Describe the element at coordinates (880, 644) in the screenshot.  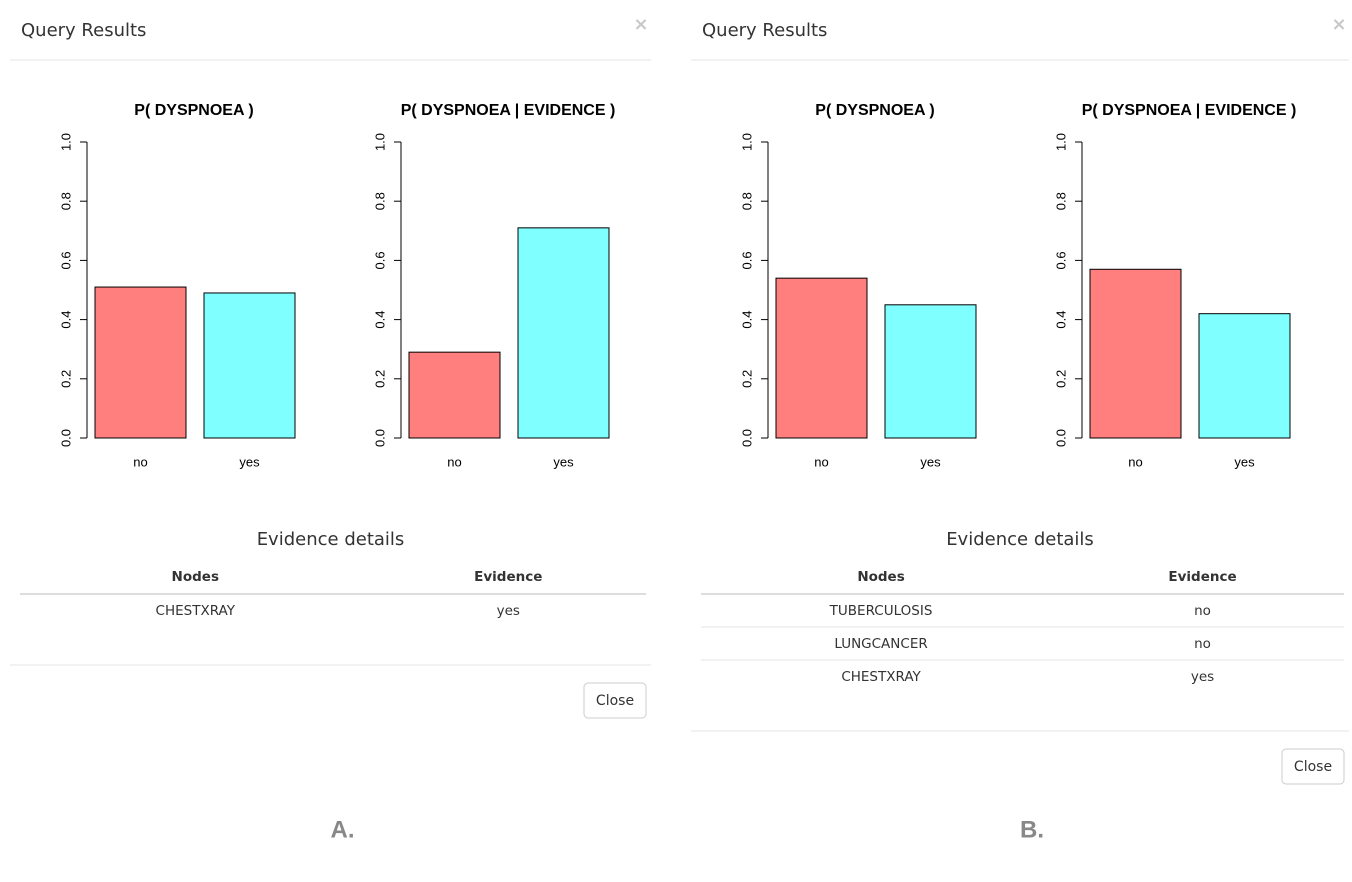
I see `table-cell: LUNGCANCER` at that location.